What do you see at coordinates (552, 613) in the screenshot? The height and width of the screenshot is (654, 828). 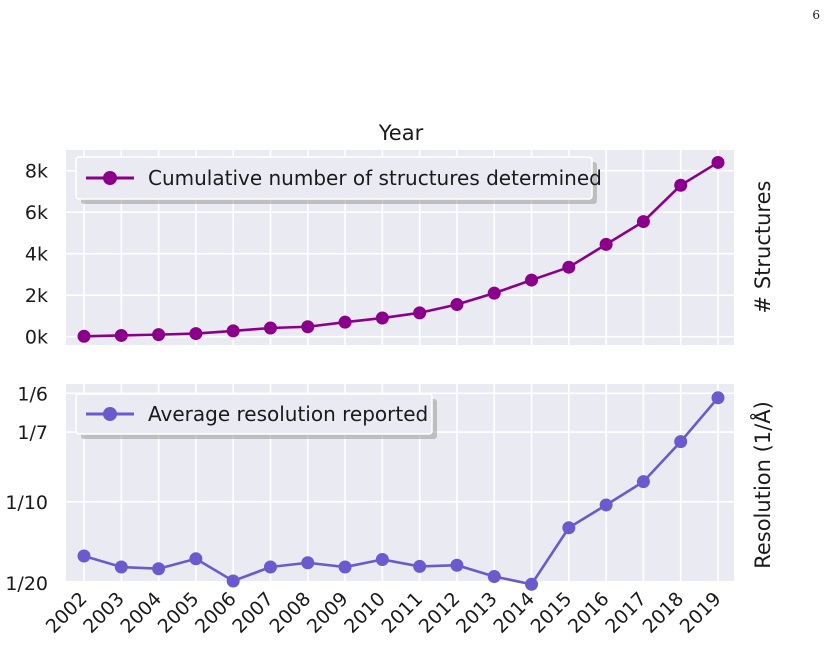 I see `x-tick-label: 2015` at bounding box center [552, 613].